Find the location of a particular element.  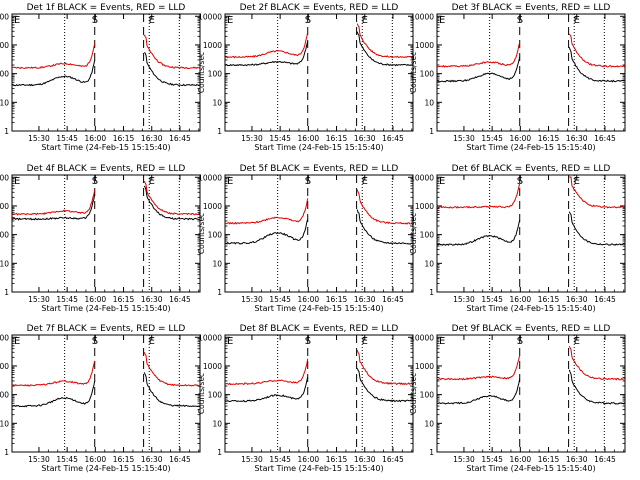

panel-title: Det 6f BLACK = Events, RED = LLD is located at coordinates (531, 169).